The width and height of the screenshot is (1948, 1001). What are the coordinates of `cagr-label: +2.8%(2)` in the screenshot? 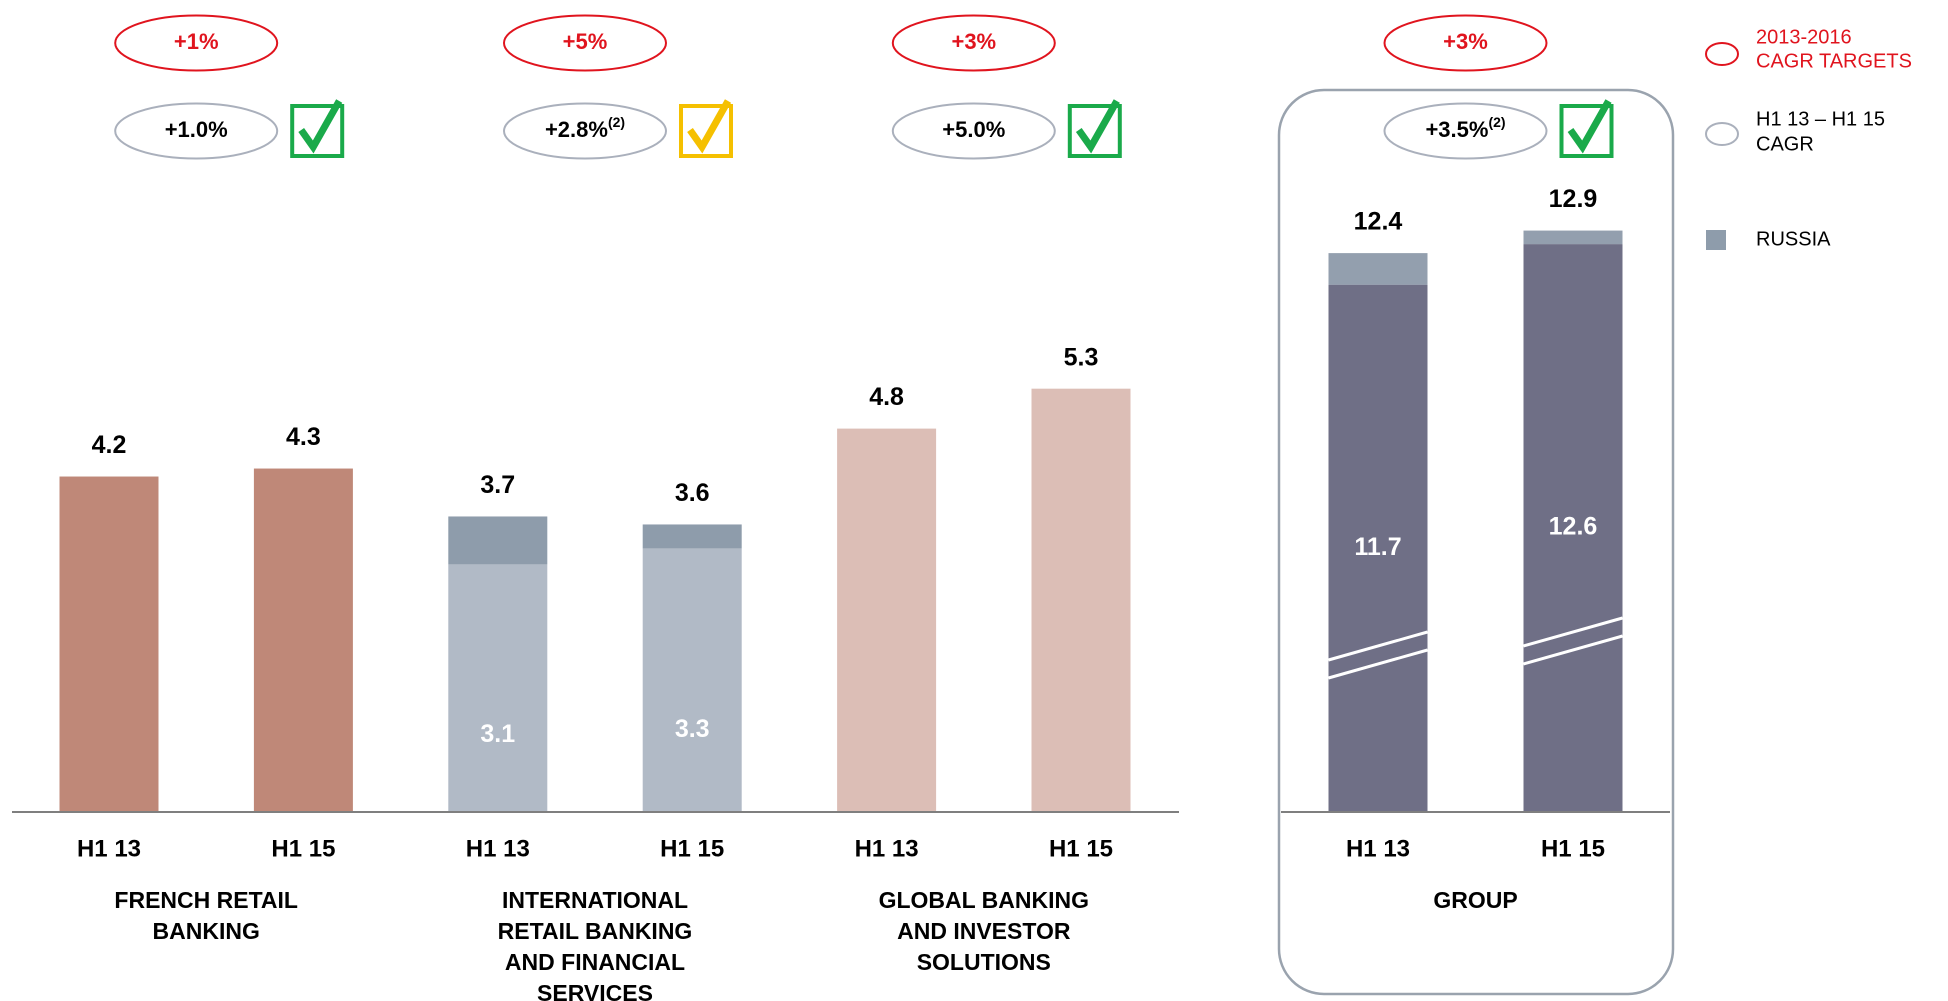 It's located at (585, 128).